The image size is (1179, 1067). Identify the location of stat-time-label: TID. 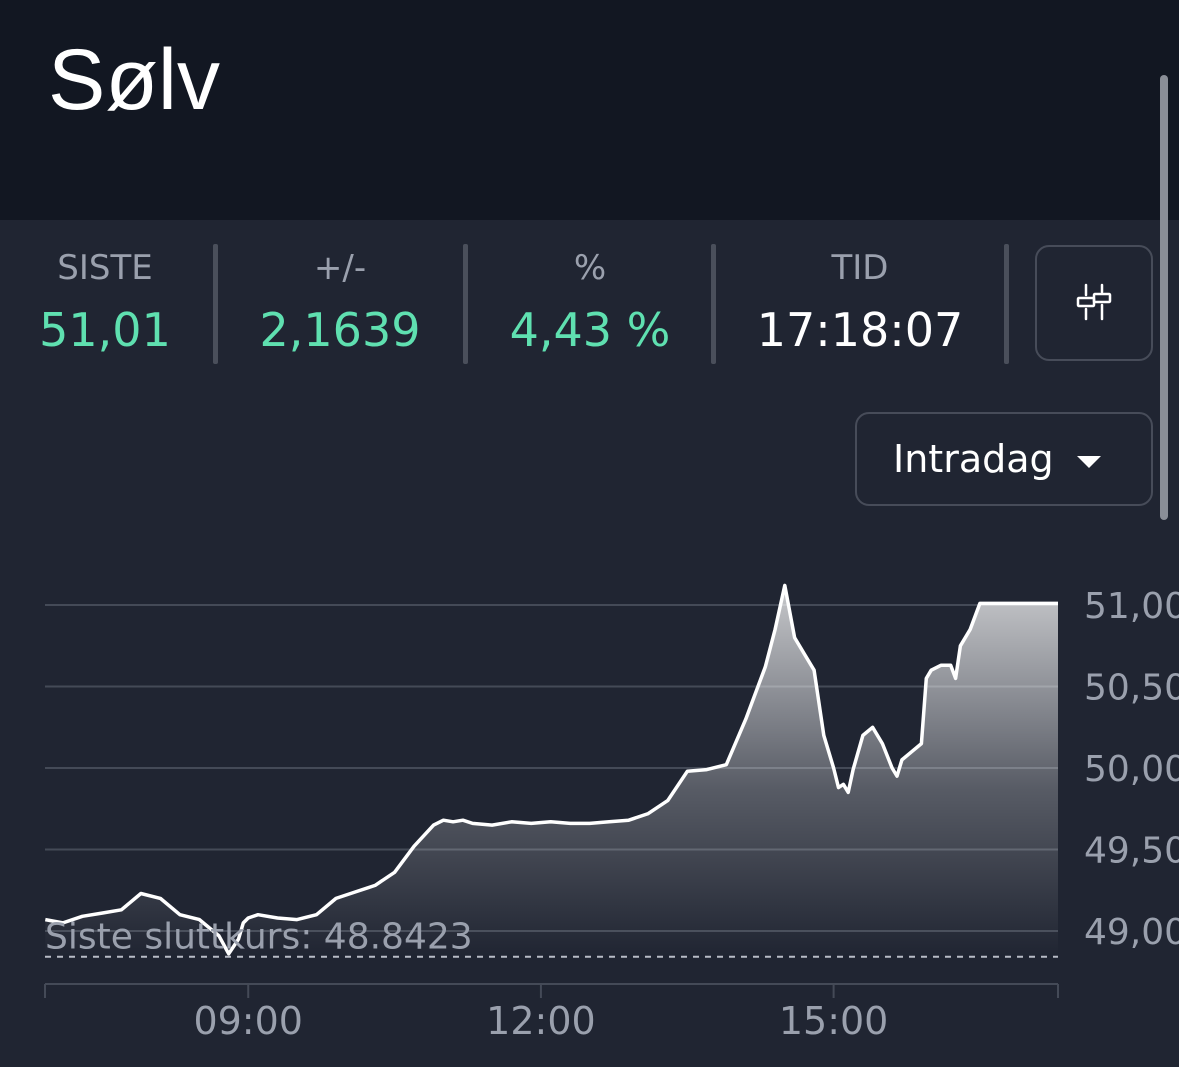
(860, 268).